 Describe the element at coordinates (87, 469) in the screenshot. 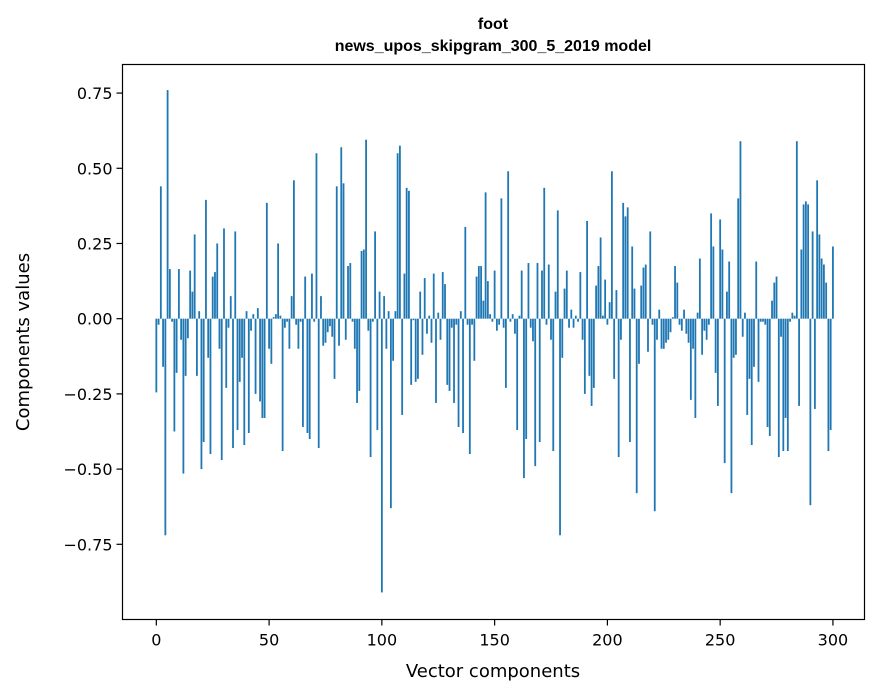

I see `y-tick-label-1: −0.50` at that location.